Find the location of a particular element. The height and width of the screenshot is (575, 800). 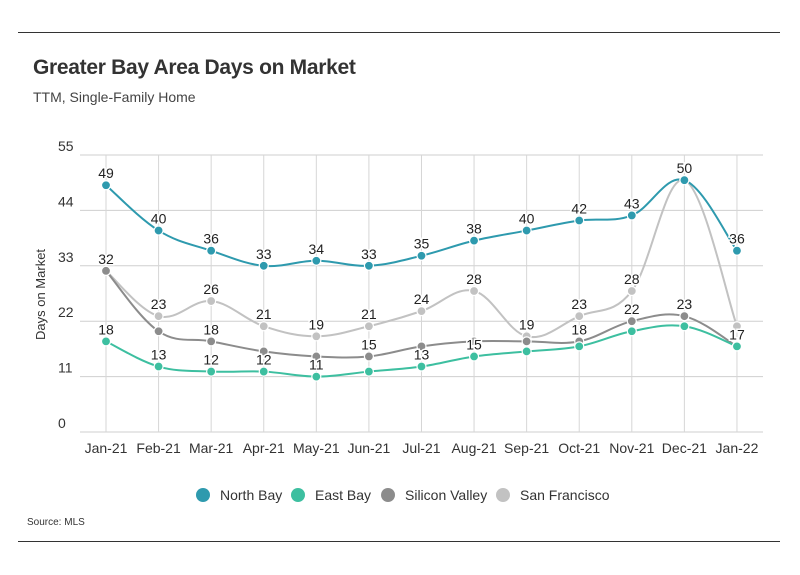

x-tick-label: Nov-21 is located at coordinates (631, 448).